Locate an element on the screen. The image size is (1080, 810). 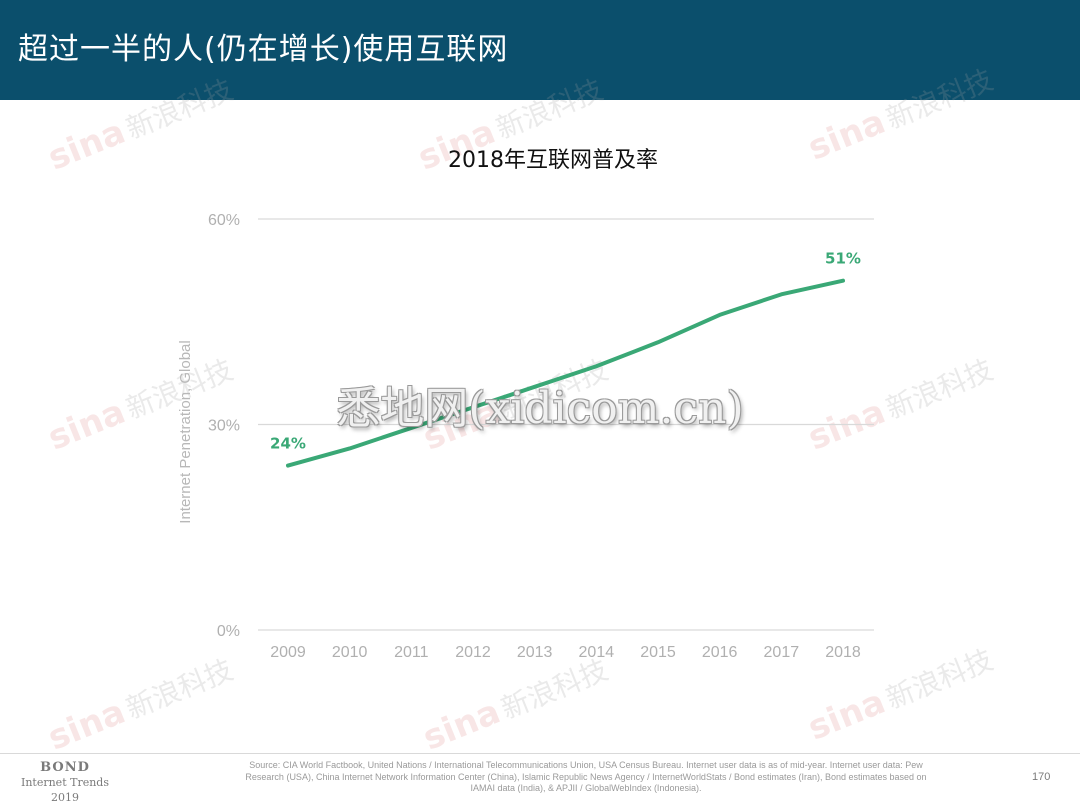
series-lines is located at coordinates (565, 373).